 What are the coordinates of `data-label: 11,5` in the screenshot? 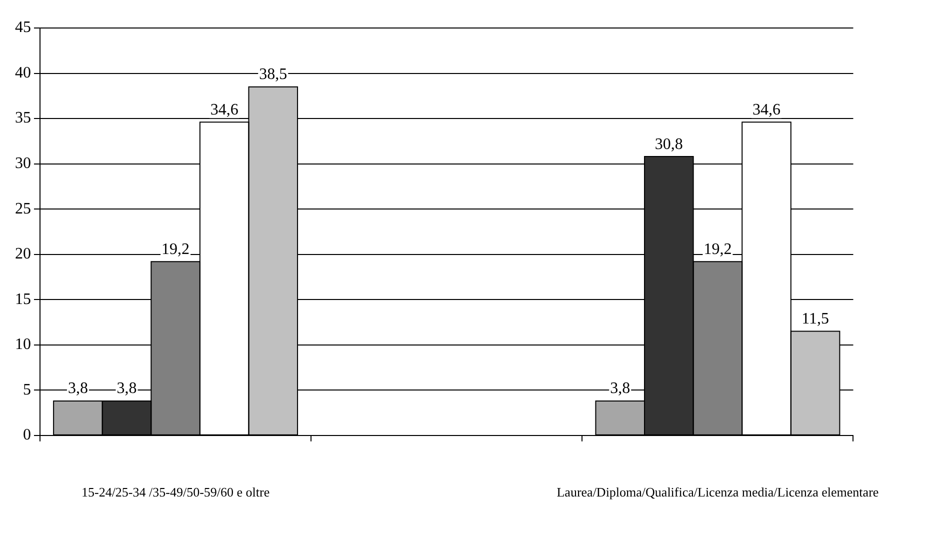 It's located at (815, 319).